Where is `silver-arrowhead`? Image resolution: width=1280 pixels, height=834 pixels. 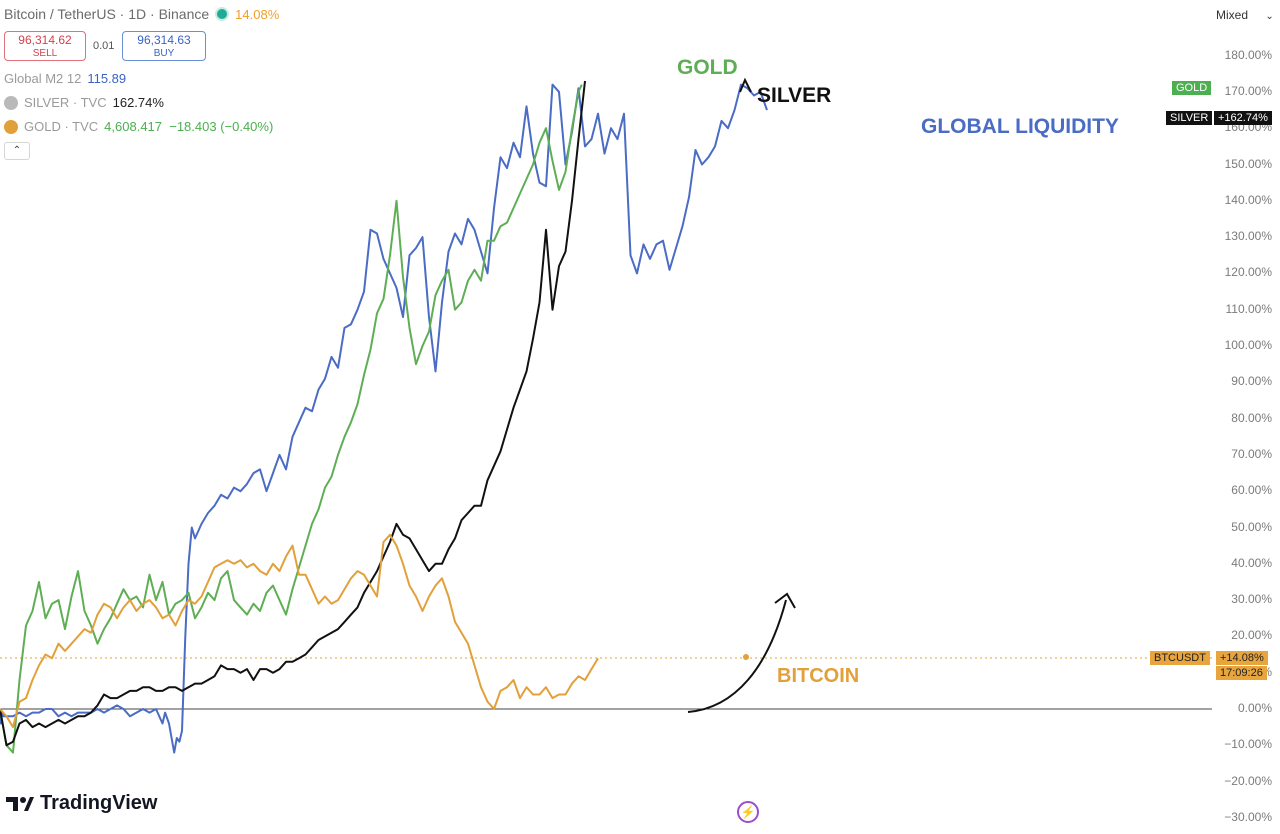
silver-arrowhead is located at coordinates (745, 85).